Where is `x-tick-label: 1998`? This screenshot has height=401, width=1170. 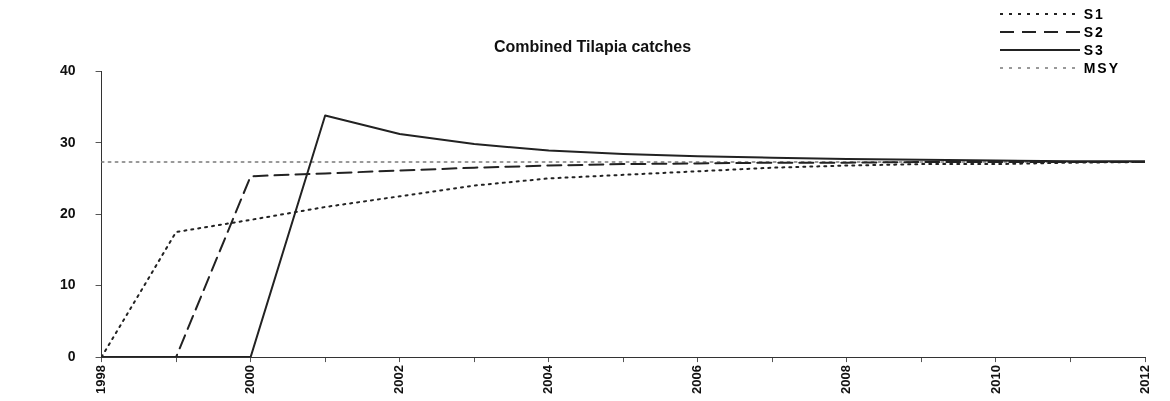
x-tick-label: 1998 is located at coordinates (101, 379).